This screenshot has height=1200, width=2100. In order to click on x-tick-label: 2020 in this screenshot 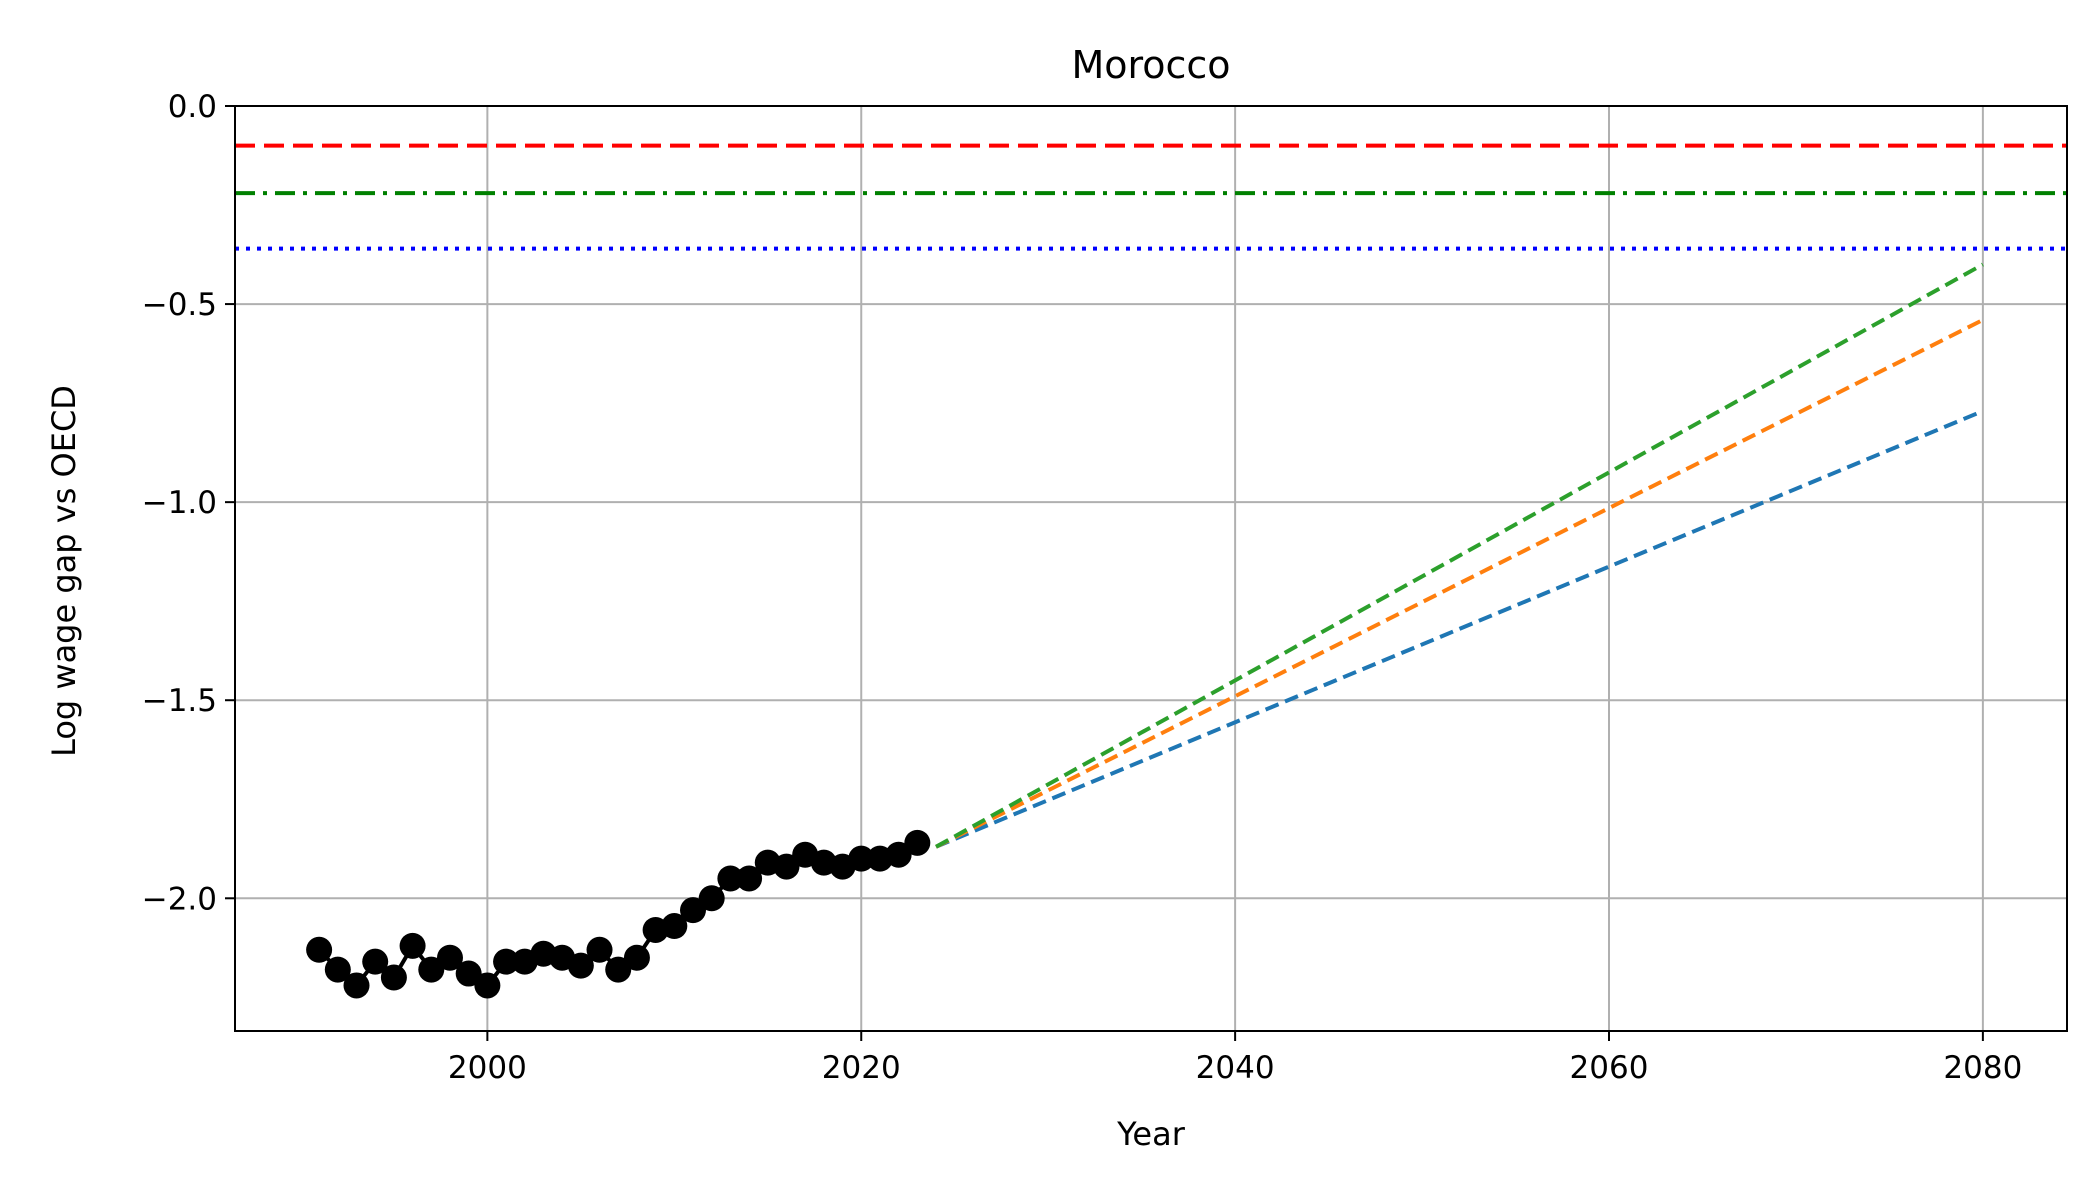, I will do `click(861, 1068)`.